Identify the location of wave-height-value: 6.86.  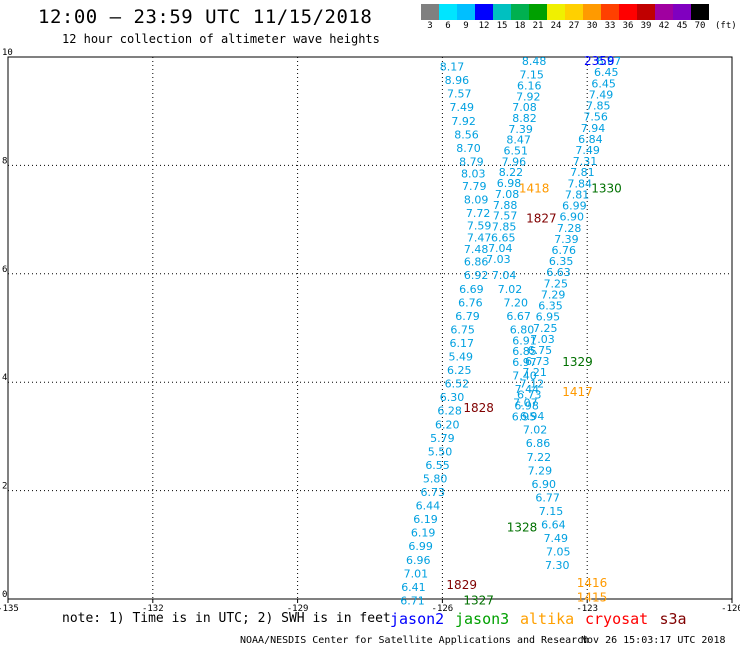
(476, 262).